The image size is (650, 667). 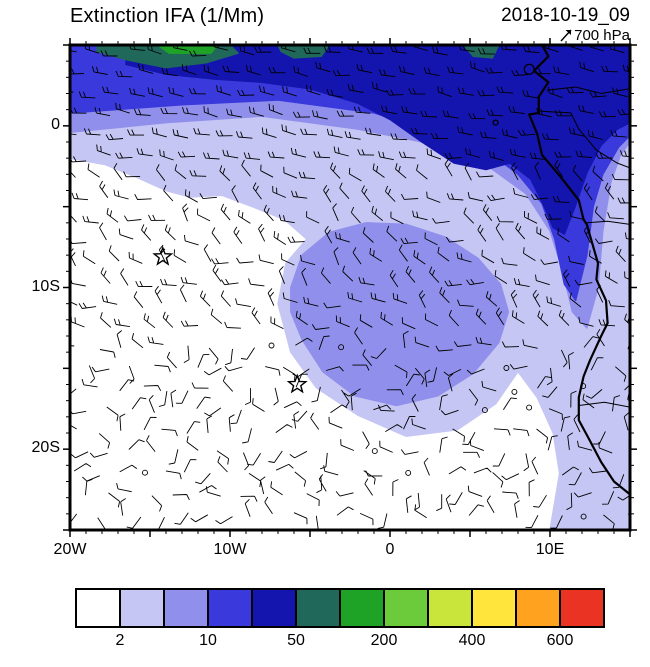 I want to click on pressure-level-label: 700 hPa, so click(x=602, y=35).